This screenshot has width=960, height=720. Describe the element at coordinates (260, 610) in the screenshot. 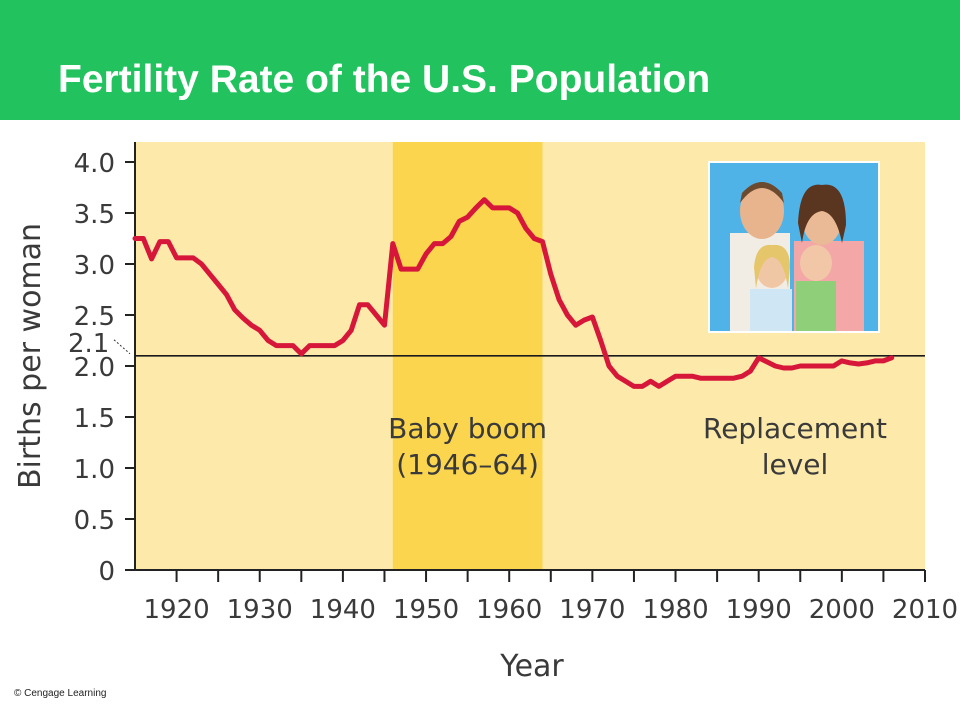

I see `x-tick-label: 1930` at that location.